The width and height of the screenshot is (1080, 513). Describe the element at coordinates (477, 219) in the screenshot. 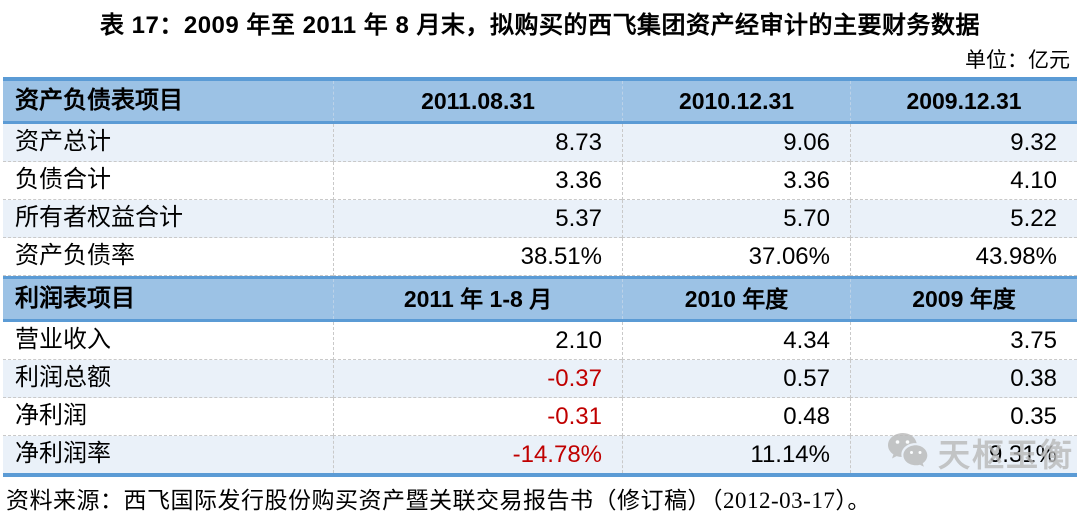

I see `value-cell: 5.37` at that location.